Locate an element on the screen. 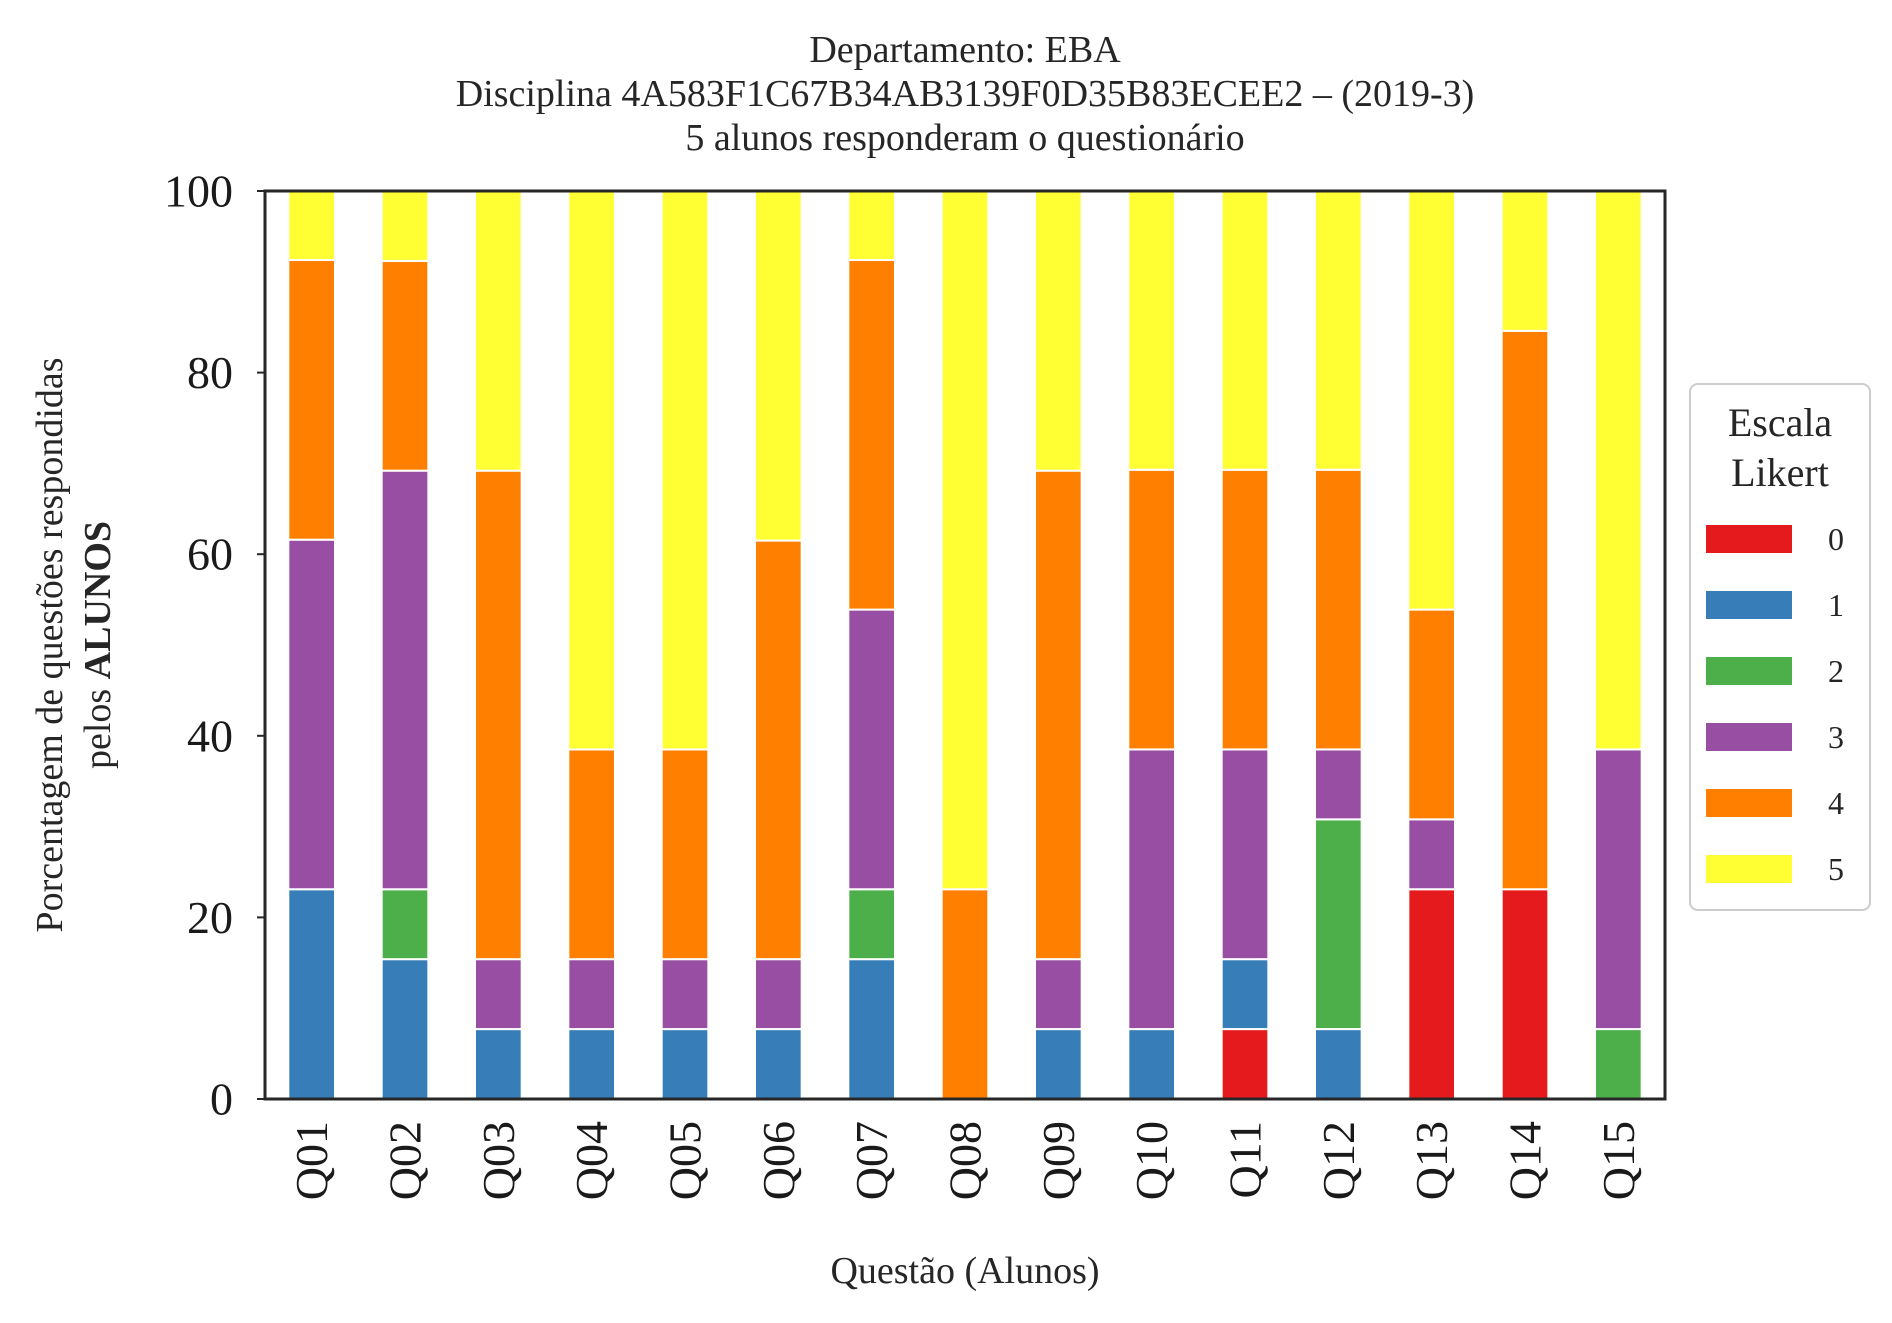 The height and width of the screenshot is (1323, 1892). x-tick-label: Q08 is located at coordinates (965, 1160).